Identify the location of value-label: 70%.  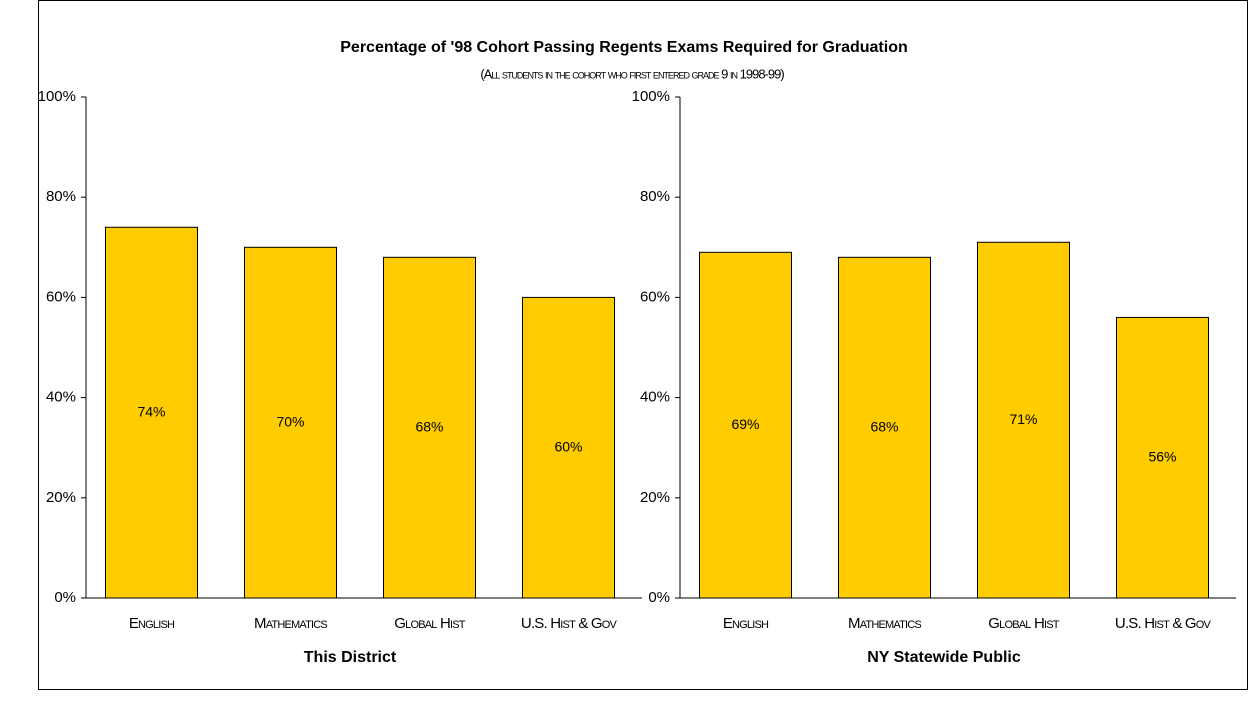
(290, 421).